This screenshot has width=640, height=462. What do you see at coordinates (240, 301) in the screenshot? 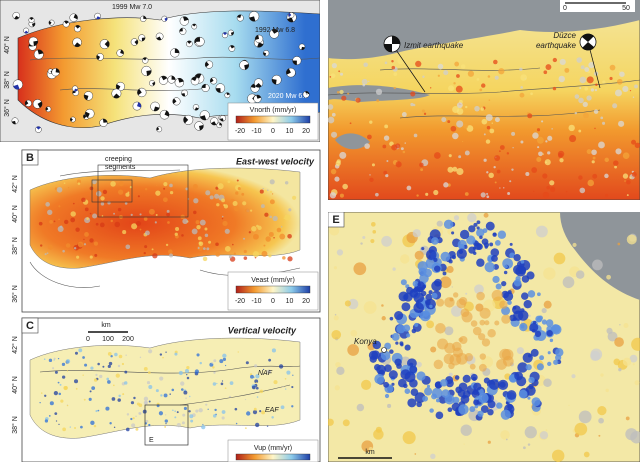
I see `colorbar-tick-label: -20` at bounding box center [240, 301].